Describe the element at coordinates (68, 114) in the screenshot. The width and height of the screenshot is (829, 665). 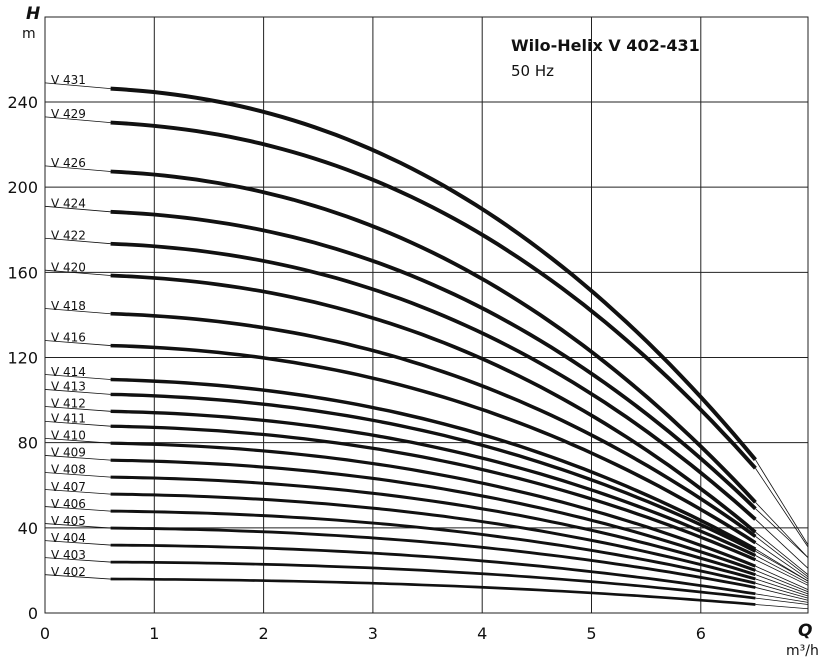
I see `curve-label: V 429` at that location.